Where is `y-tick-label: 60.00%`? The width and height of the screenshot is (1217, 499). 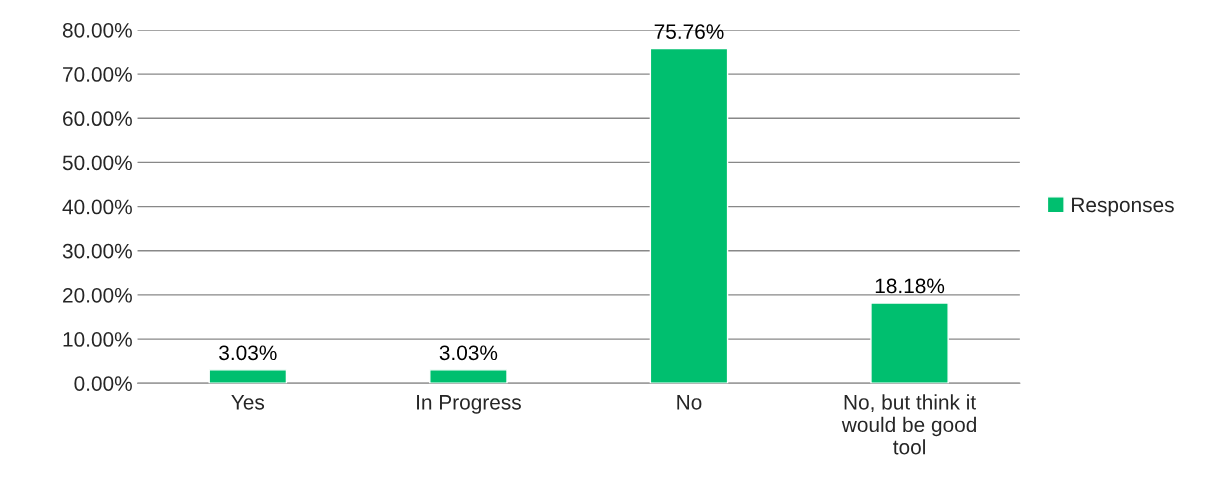 y-tick-label: 60.00% is located at coordinates (97, 119).